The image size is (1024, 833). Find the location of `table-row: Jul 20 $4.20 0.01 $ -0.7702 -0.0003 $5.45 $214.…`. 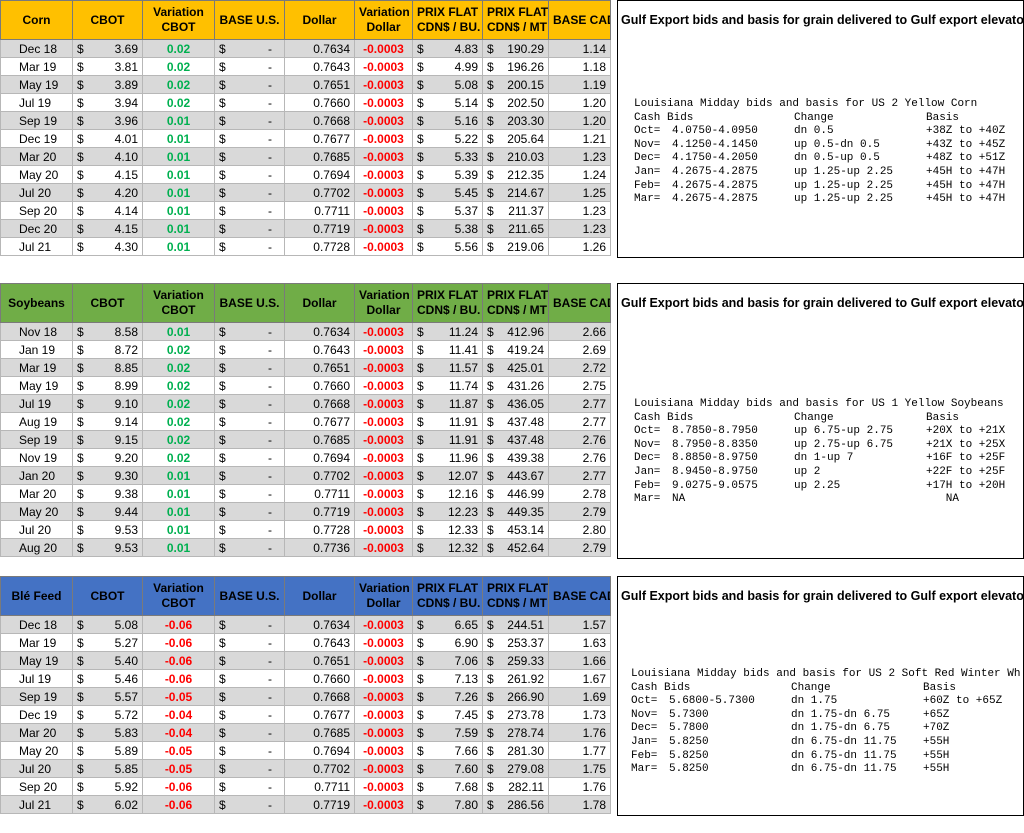

table-row: Jul 20 $4.20 0.01 $ -0.7702 -0.0003 $5.45 $214.… is located at coordinates (305, 192).